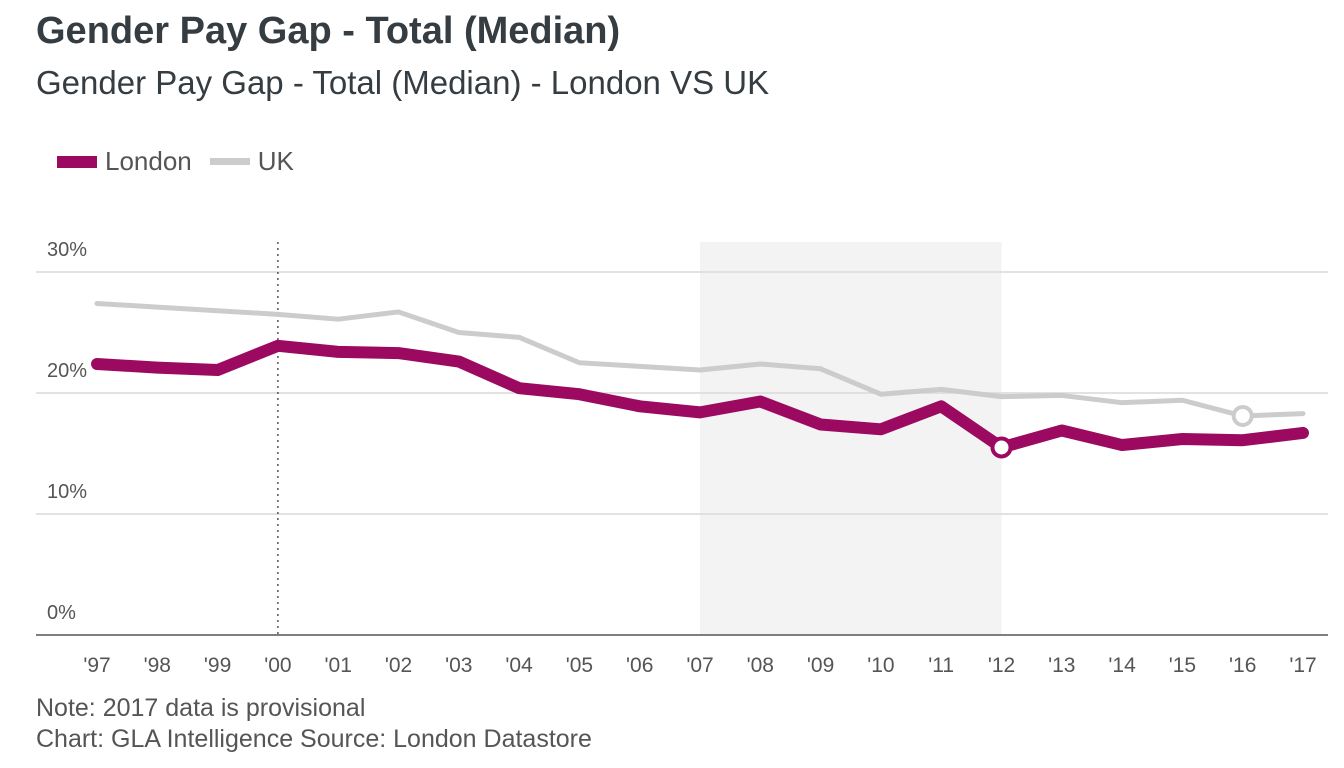 The height and width of the screenshot is (768, 1344). Describe the element at coordinates (458, 665) in the screenshot. I see `x-tick-label: '03` at that location.